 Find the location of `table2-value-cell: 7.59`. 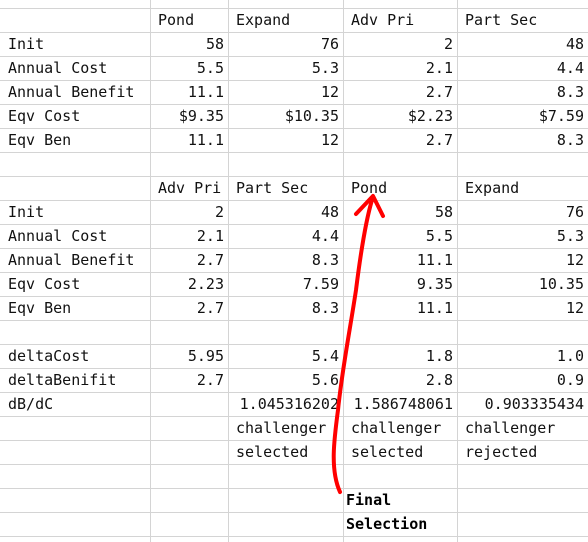

table2-value-cell: 7.59 is located at coordinates (320, 284).